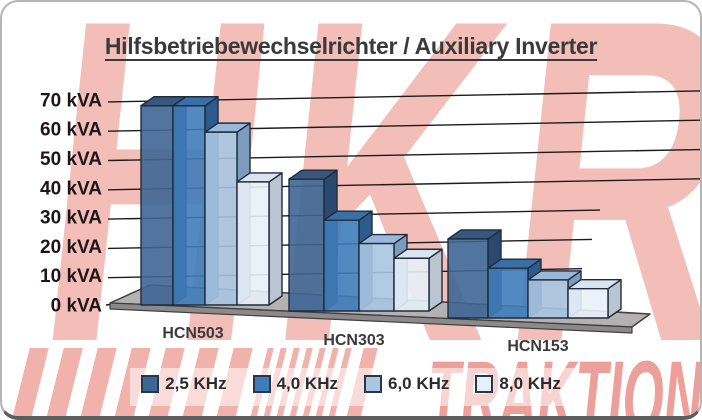 The width and height of the screenshot is (702, 420). What do you see at coordinates (508, 293) in the screenshot?
I see `bar-hcn153-s2` at bounding box center [508, 293].